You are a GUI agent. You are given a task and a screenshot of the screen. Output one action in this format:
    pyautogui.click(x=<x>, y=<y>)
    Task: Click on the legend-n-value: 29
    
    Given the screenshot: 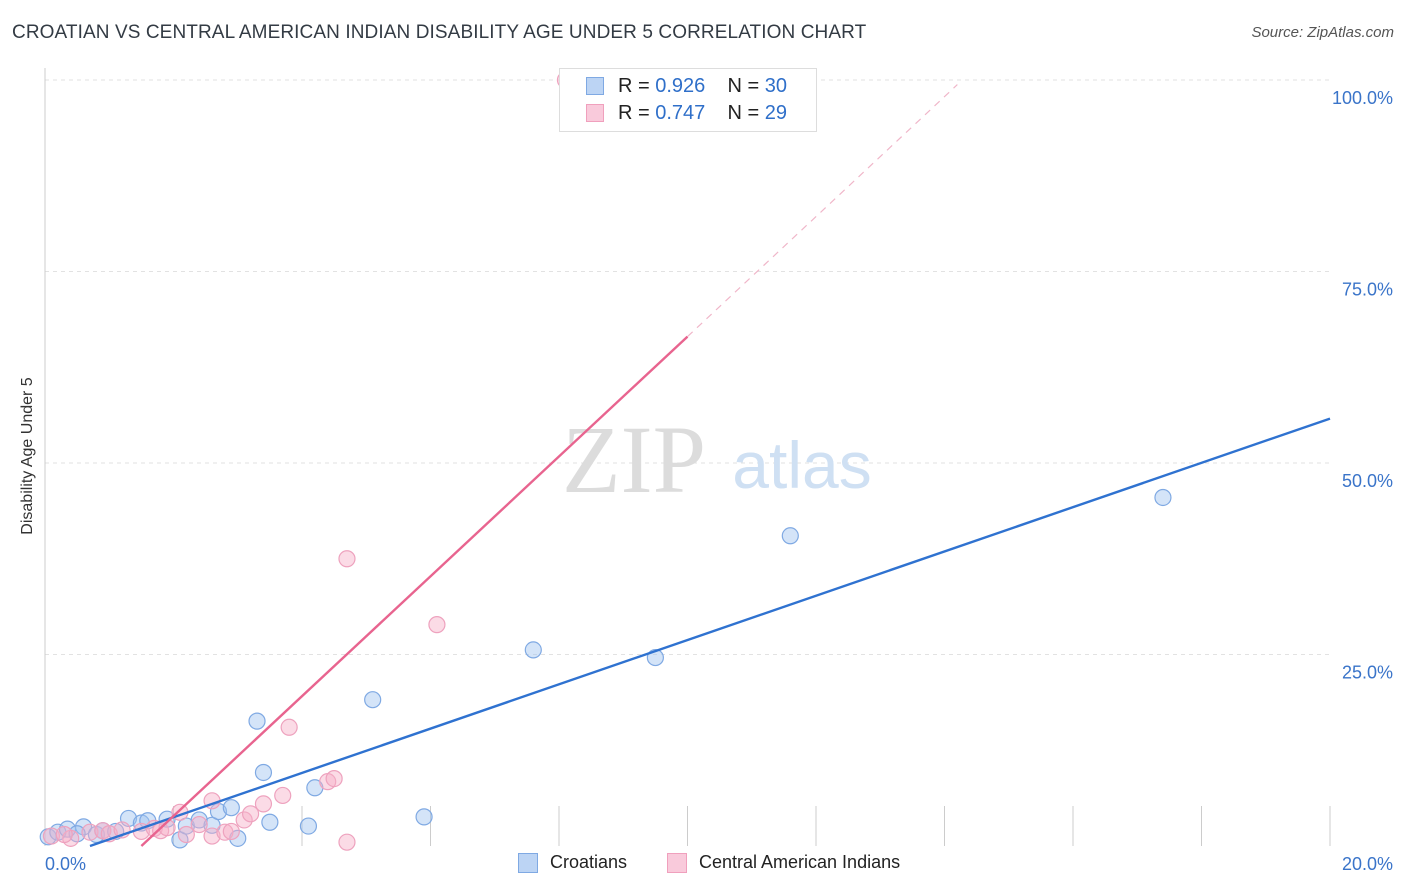 What is the action you would take?
    pyautogui.click(x=776, y=113)
    